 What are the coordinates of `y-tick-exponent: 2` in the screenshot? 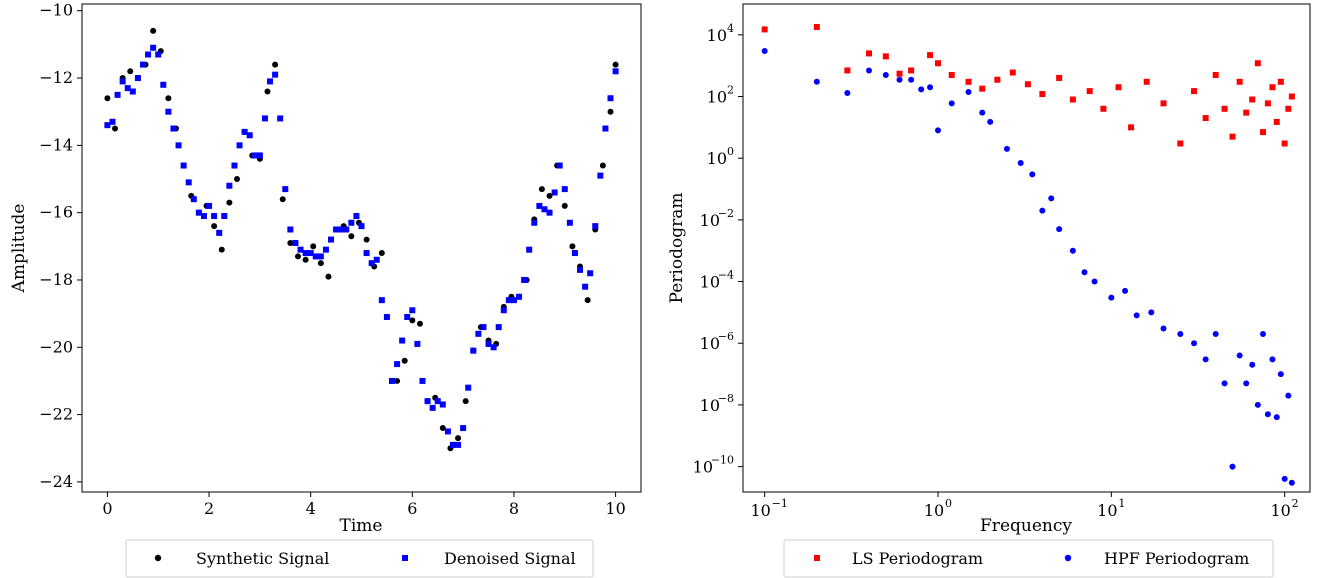 It's located at (730, 90).